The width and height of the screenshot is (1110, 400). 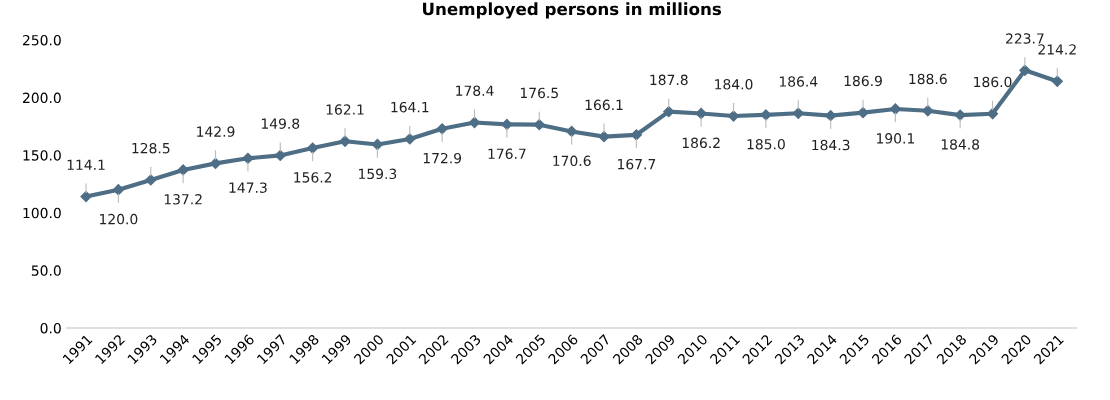 I want to click on data-label: 170.6, so click(x=572, y=161).